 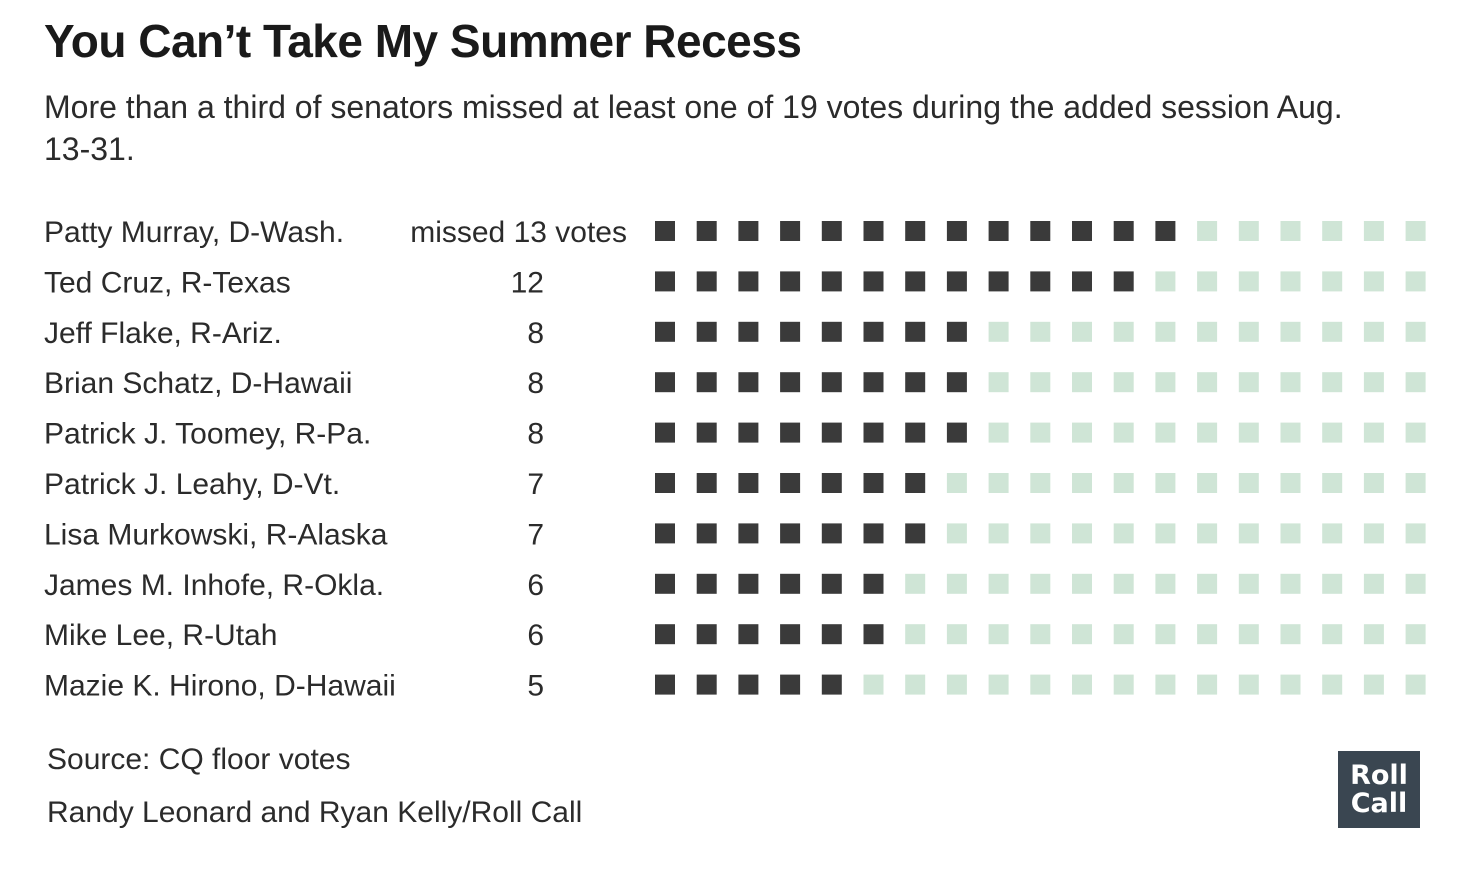 I want to click on missed-count: missed 13 votes, so click(x=518, y=232).